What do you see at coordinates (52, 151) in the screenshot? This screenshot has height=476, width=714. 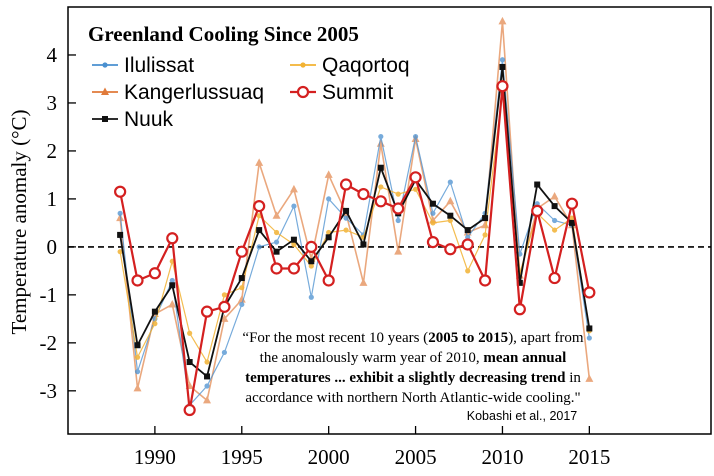 I see `y-tick-label: 2` at bounding box center [52, 151].